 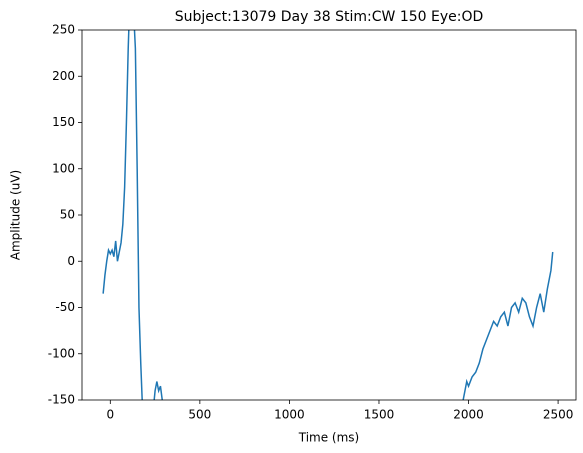 What do you see at coordinates (61, 400) in the screenshot?
I see `y-tick-label: -150` at bounding box center [61, 400].